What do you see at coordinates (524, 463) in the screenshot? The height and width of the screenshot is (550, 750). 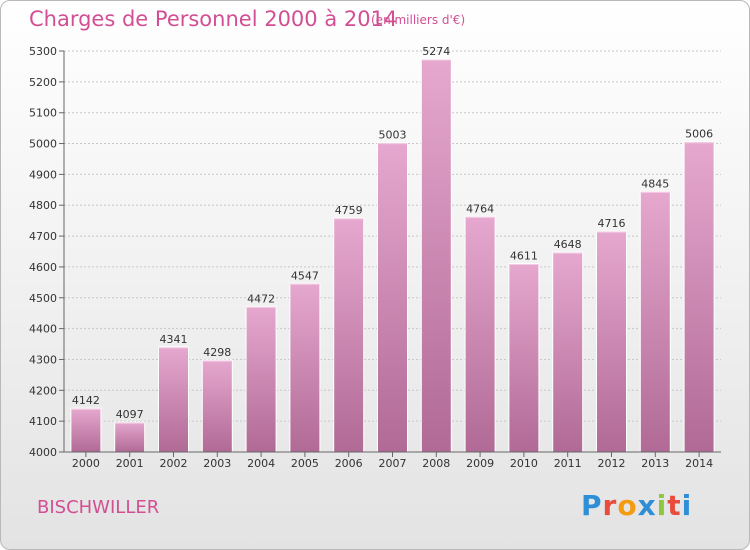 I see `x-tick-label: 2010` at bounding box center [524, 463].